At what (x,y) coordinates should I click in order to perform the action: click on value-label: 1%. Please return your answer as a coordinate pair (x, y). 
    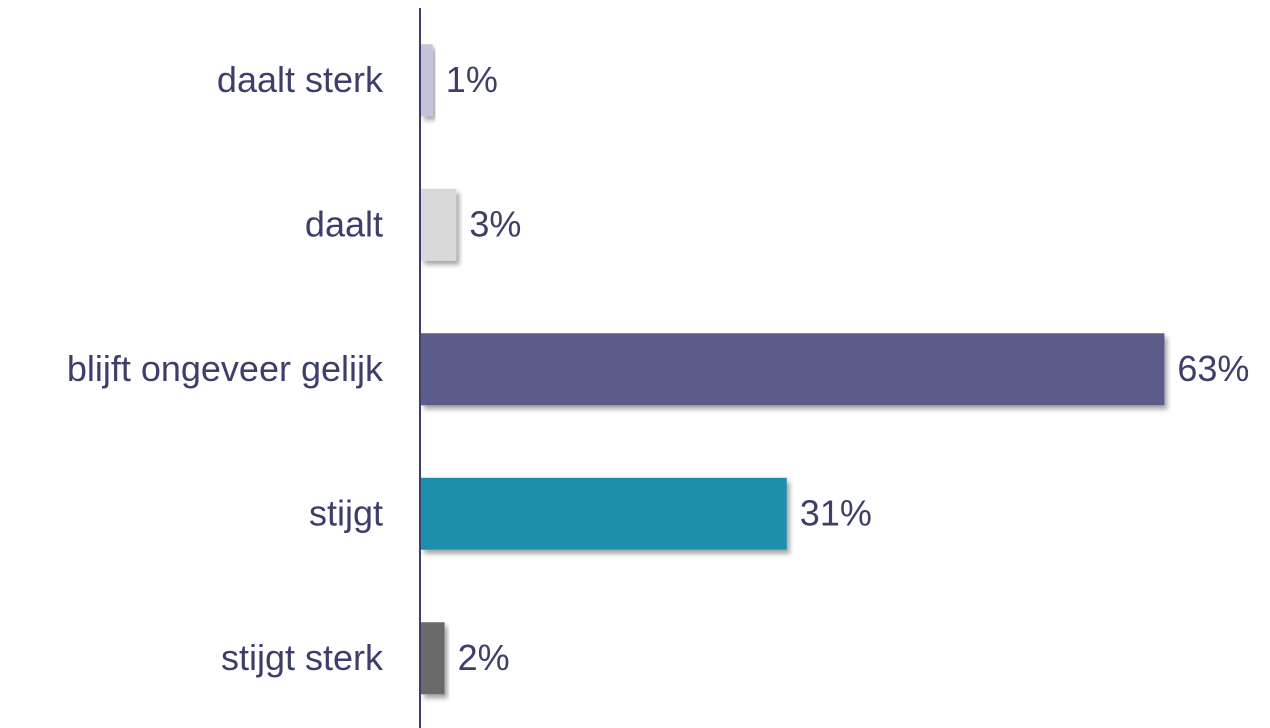
    Looking at the image, I should click on (472, 79).